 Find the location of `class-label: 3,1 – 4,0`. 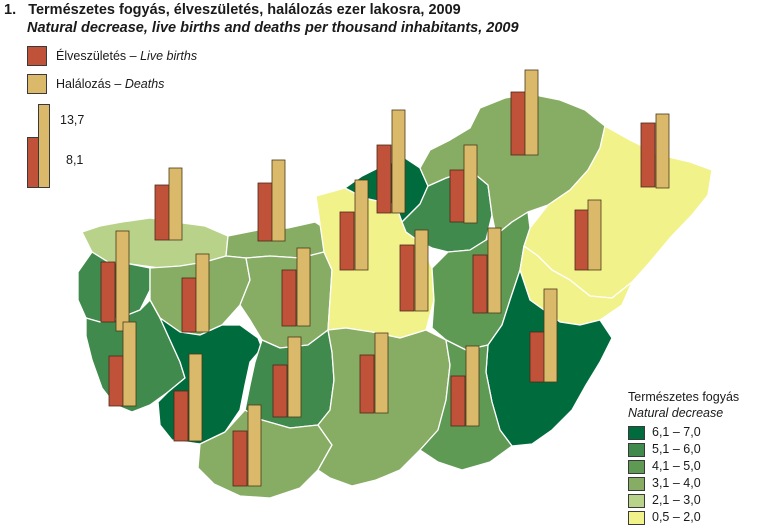

class-label: 3,1 – 4,0 is located at coordinates (676, 483).